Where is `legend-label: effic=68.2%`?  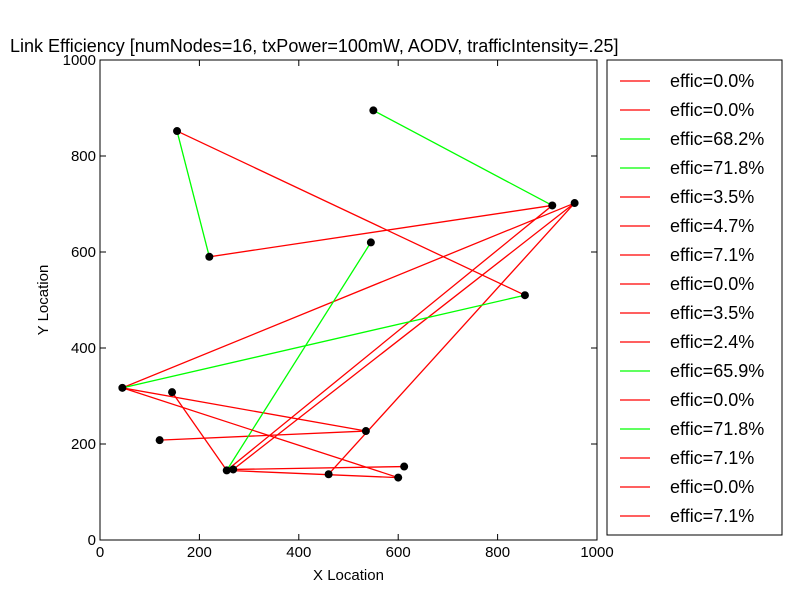
legend-label: effic=68.2% is located at coordinates (717, 139).